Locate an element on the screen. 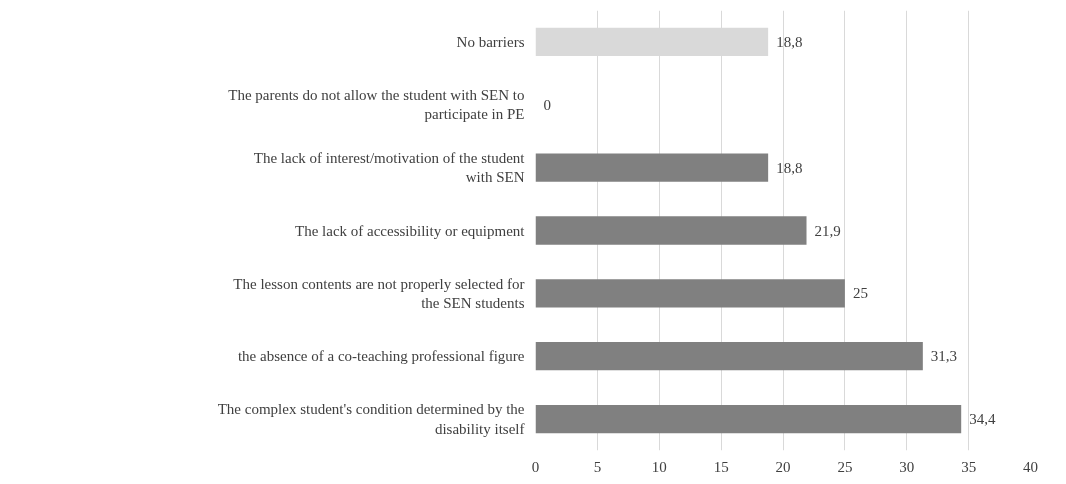 Image resolution: width=1066 pixels, height=484 pixels. x-tick-label: 0 is located at coordinates (535, 466).